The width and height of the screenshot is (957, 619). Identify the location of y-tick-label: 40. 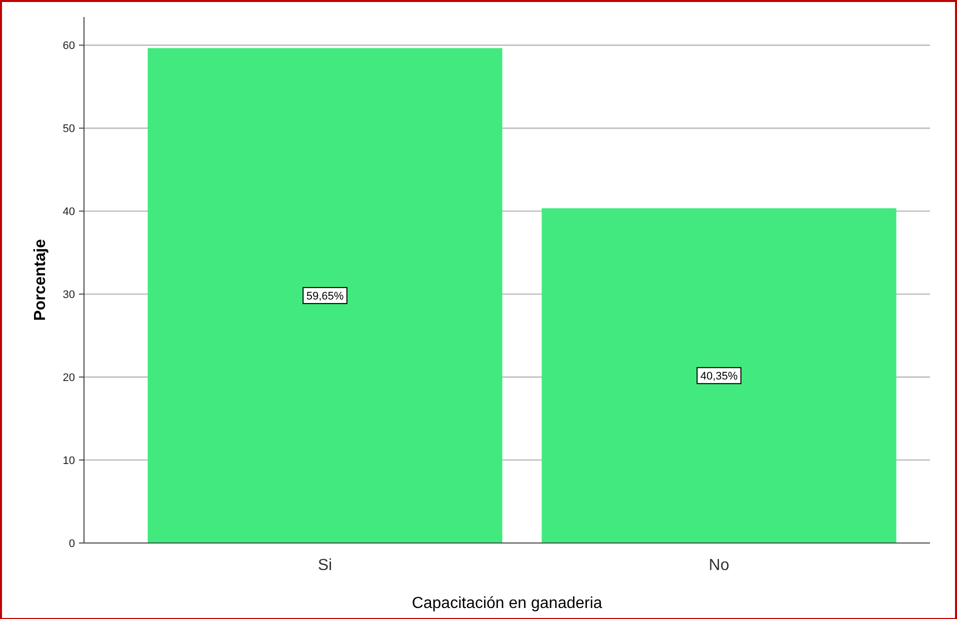
(68, 212).